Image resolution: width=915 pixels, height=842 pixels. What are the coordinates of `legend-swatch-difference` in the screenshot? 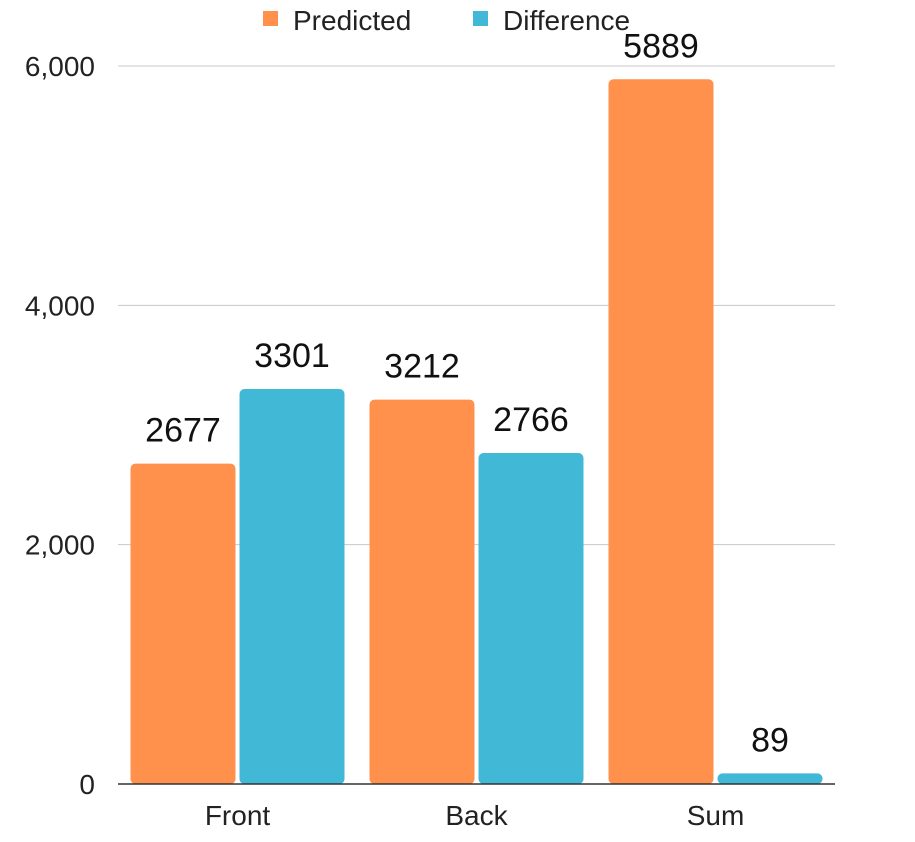 It's located at (480, 18).